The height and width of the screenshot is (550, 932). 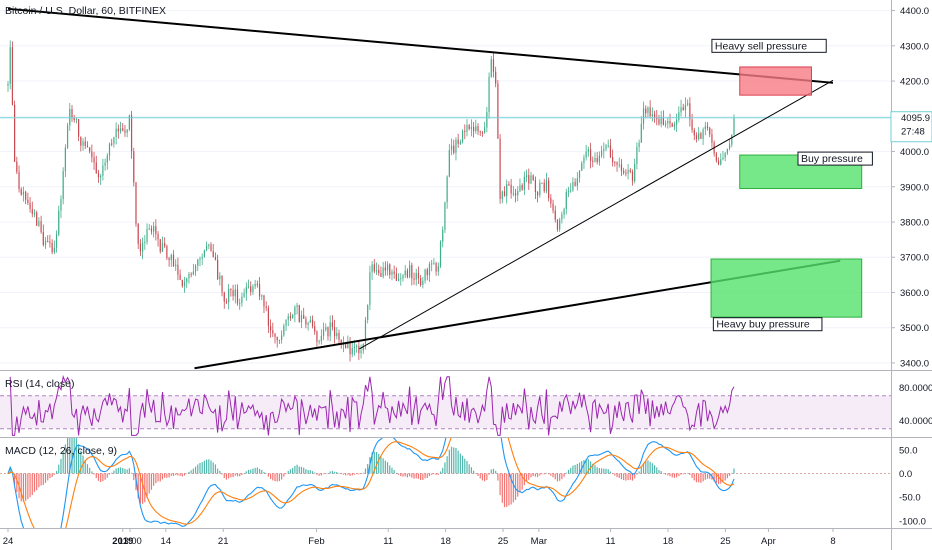 I want to click on zone-label-box, so click(x=835, y=158).